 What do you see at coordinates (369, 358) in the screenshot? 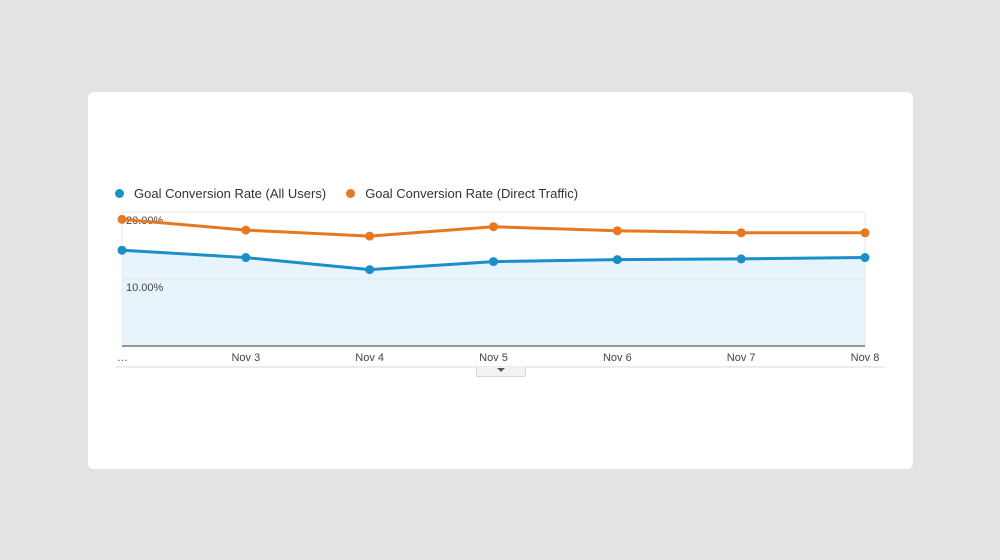
I see `x-tick-label-2: Nov 4` at bounding box center [369, 358].